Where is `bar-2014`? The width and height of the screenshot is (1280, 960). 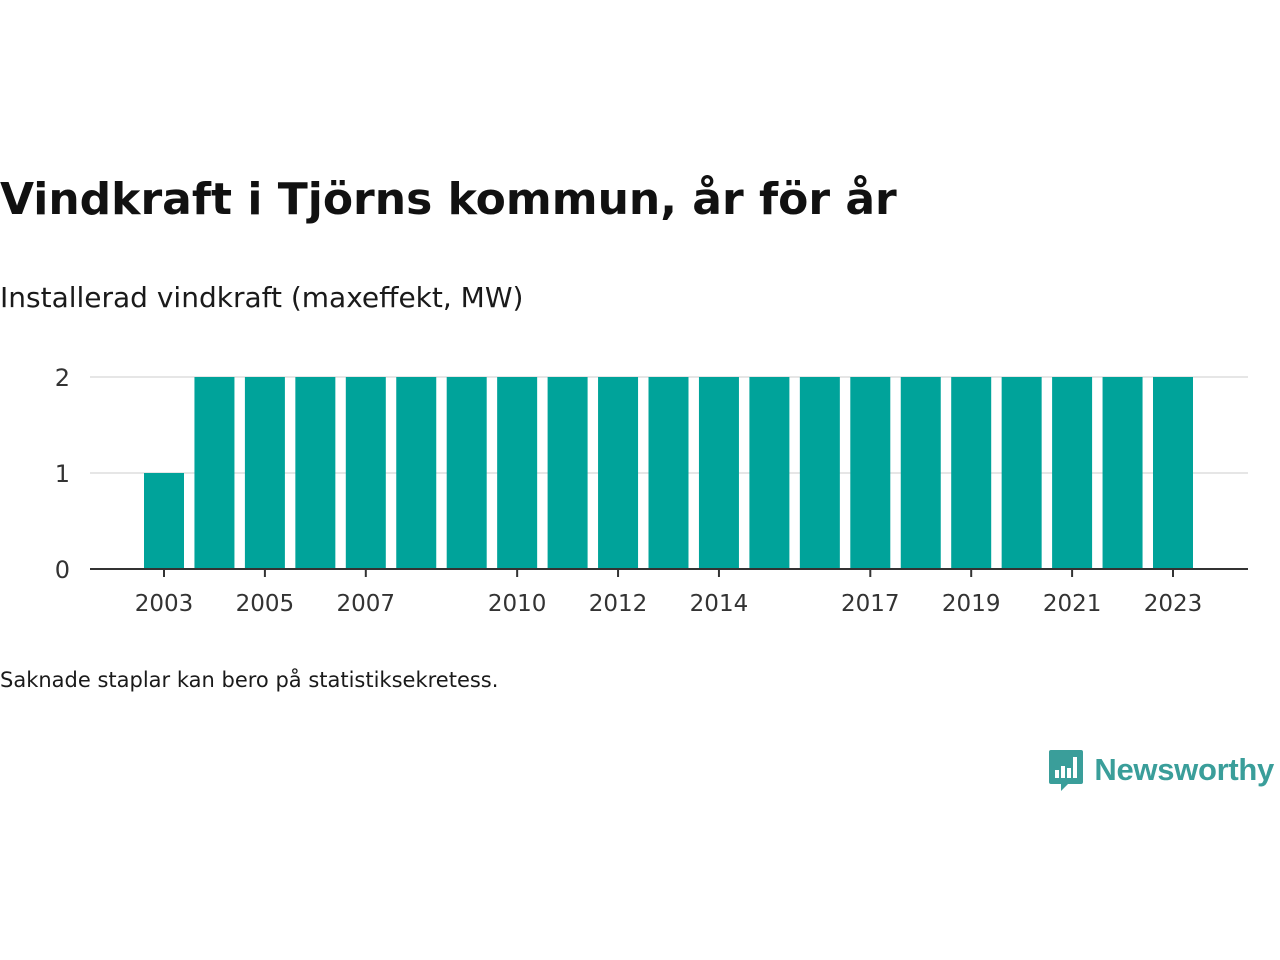 bar-2014 is located at coordinates (718, 473).